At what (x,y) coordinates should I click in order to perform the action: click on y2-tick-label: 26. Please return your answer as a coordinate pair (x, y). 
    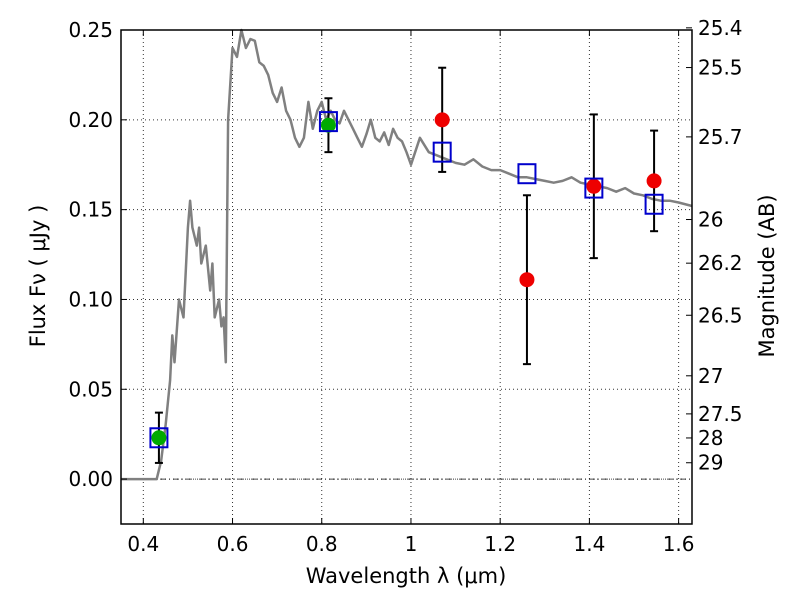
    Looking at the image, I should click on (710, 220).